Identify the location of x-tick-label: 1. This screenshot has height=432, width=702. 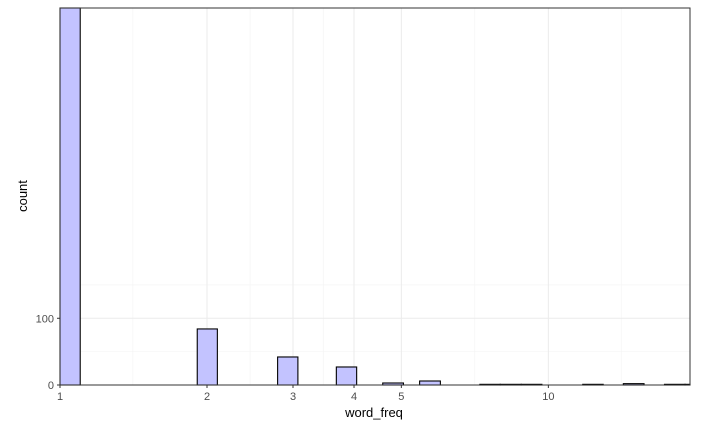
(60, 397).